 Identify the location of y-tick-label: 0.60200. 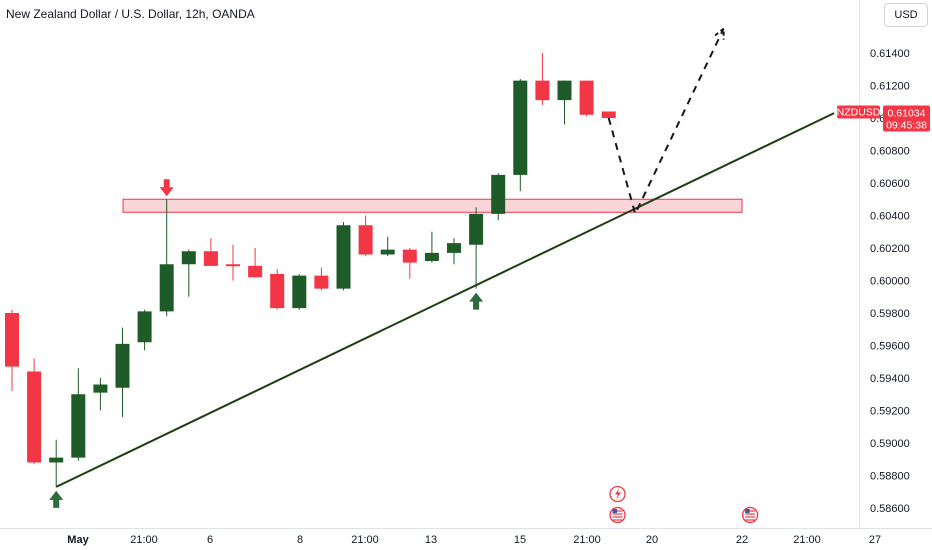
(890, 249).